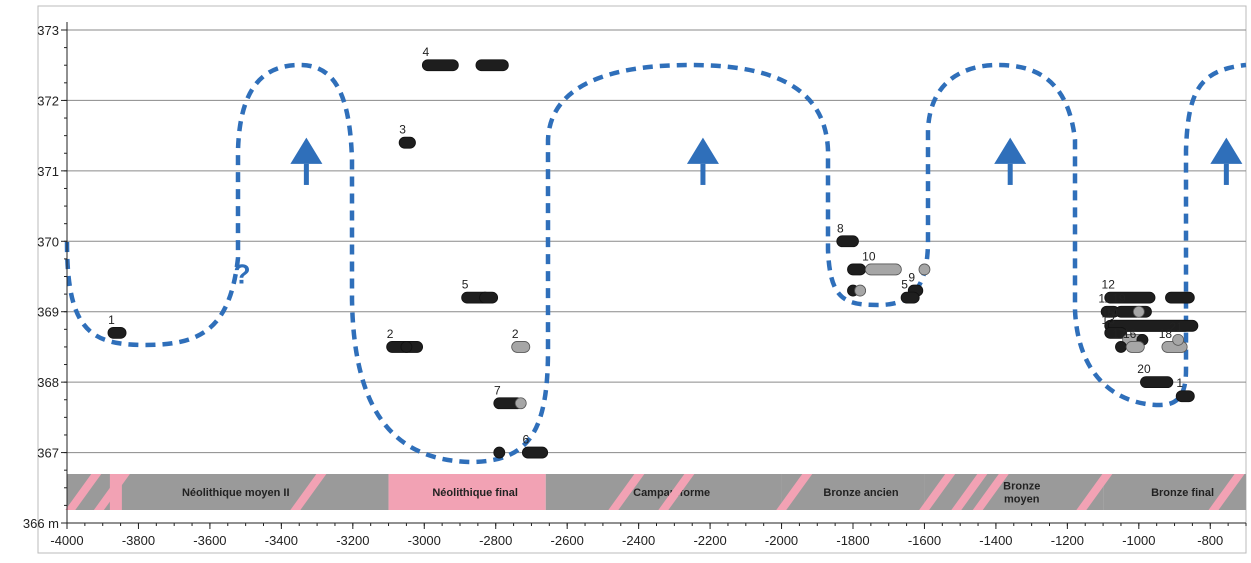 This screenshot has height=563, width=1251. I want to click on point-label: 13, so click(1109, 320).